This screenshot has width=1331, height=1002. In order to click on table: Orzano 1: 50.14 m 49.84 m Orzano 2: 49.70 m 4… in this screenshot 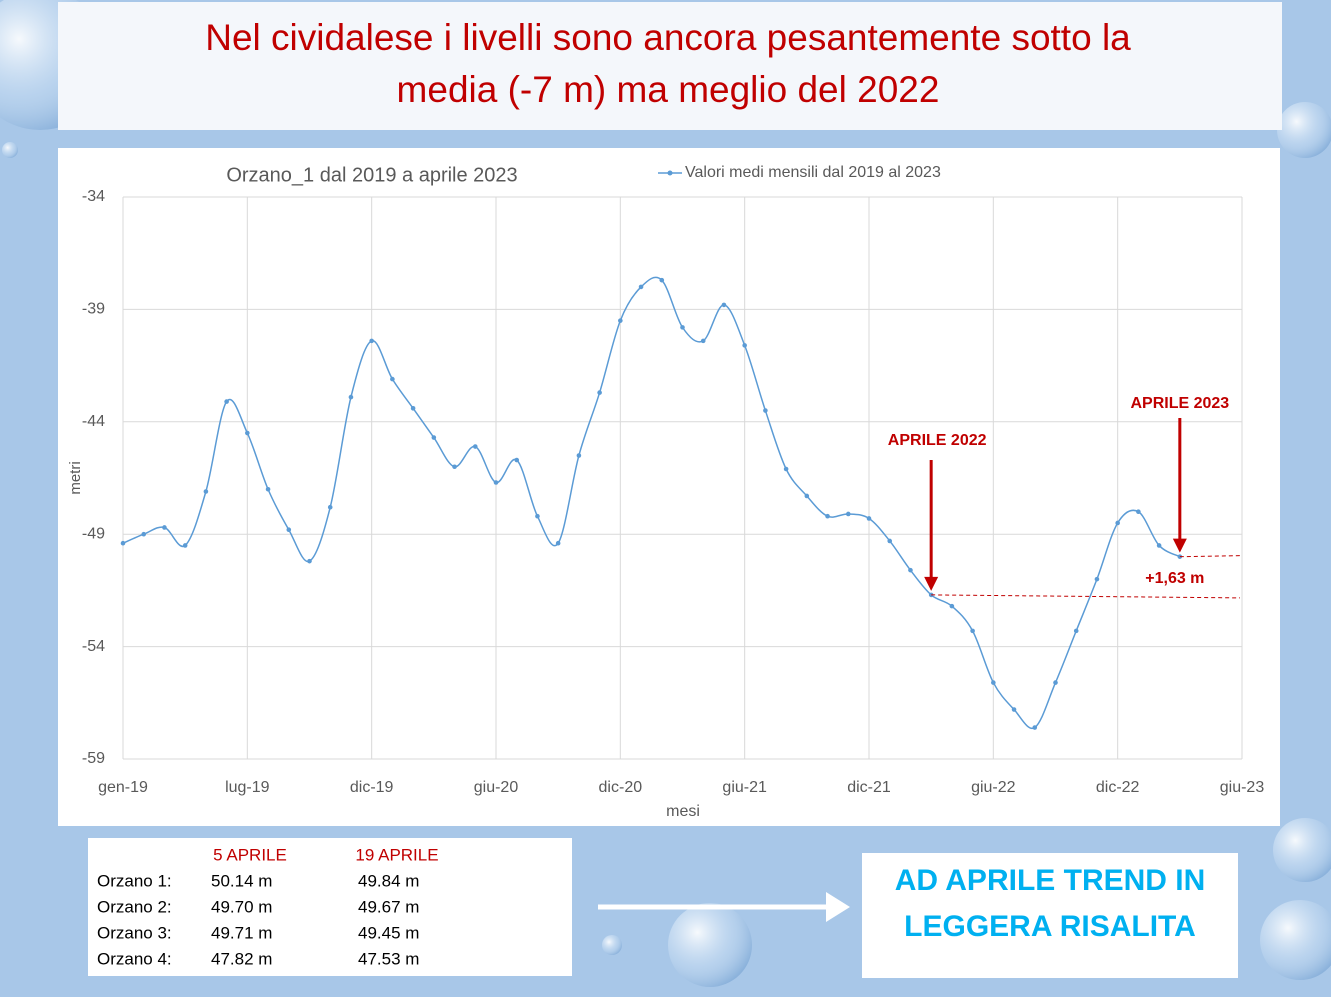, I will do `click(258, 919)`.